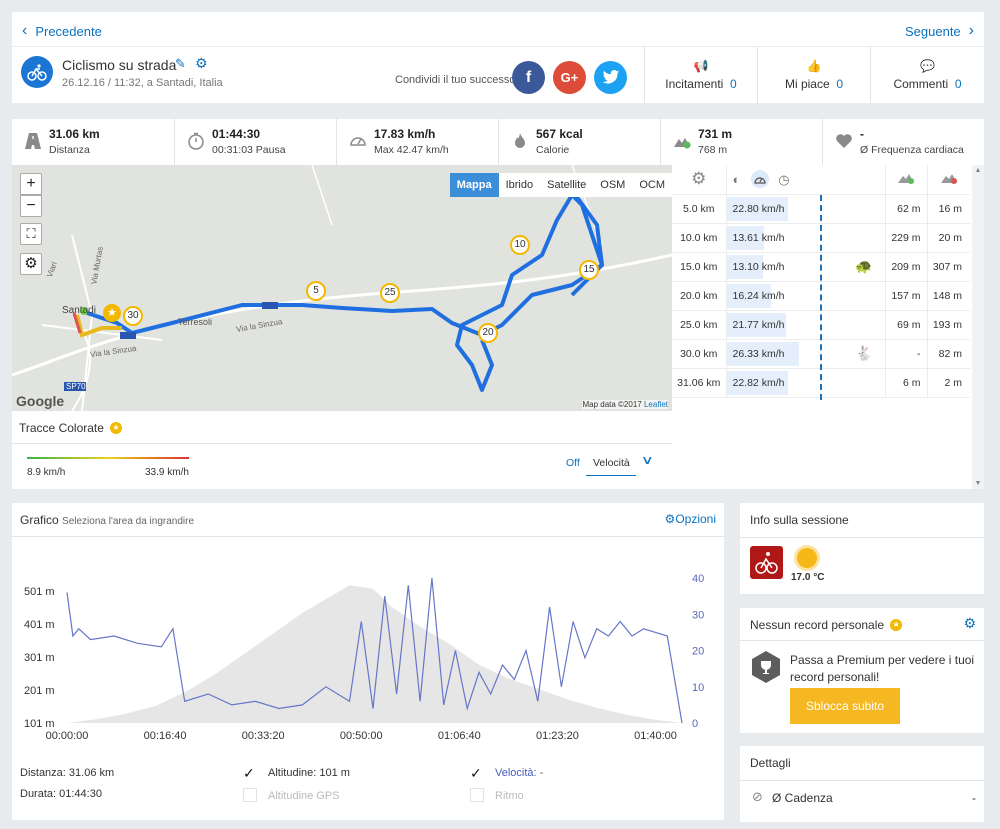  What do you see at coordinates (309, 773) in the screenshot?
I see `altitude-label: Altitudine: 101 m` at bounding box center [309, 773].